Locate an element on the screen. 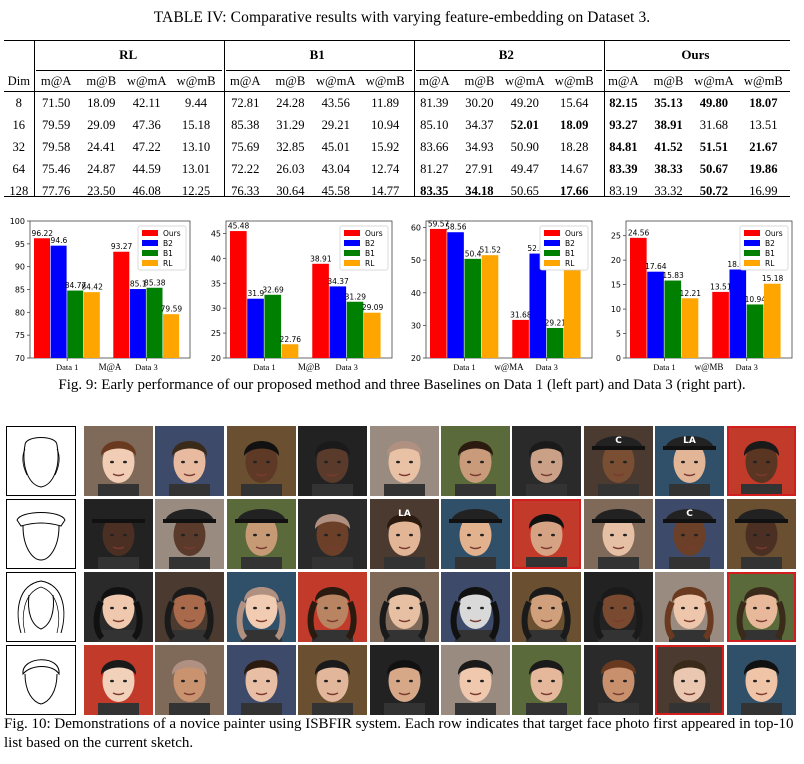  table-cell: 49.80 is located at coordinates (714, 102).